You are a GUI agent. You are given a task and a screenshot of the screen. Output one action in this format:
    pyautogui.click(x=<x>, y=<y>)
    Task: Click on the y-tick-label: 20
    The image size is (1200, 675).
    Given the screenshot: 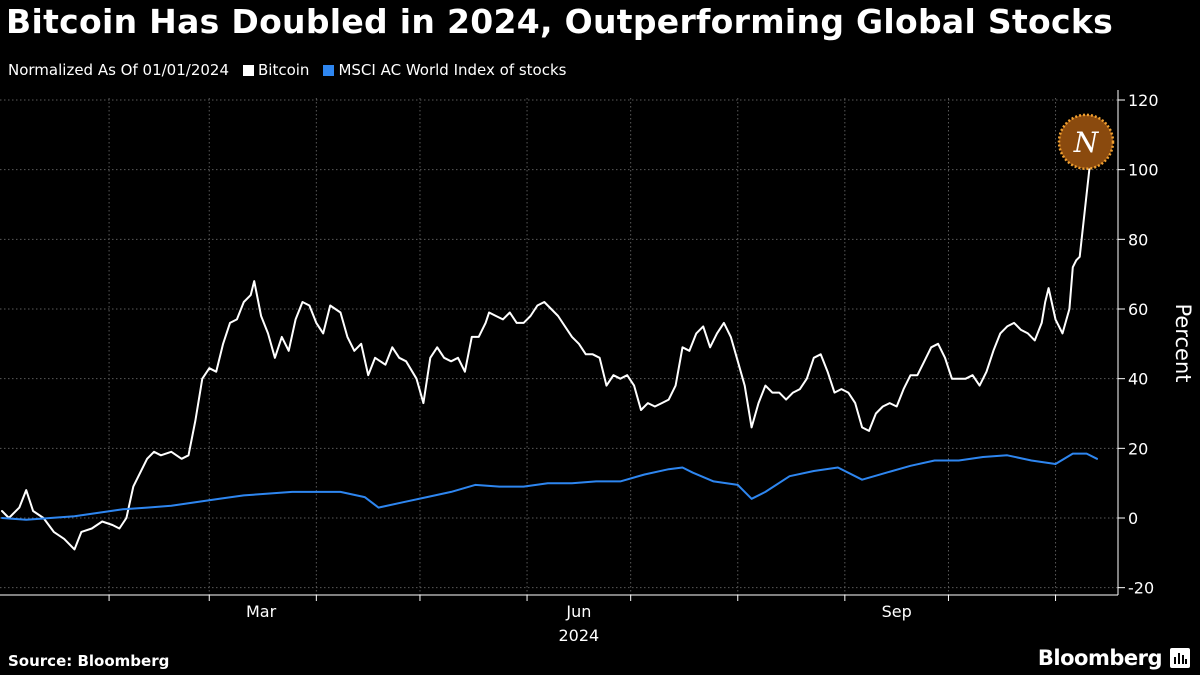 What is the action you would take?
    pyautogui.click(x=1138, y=448)
    